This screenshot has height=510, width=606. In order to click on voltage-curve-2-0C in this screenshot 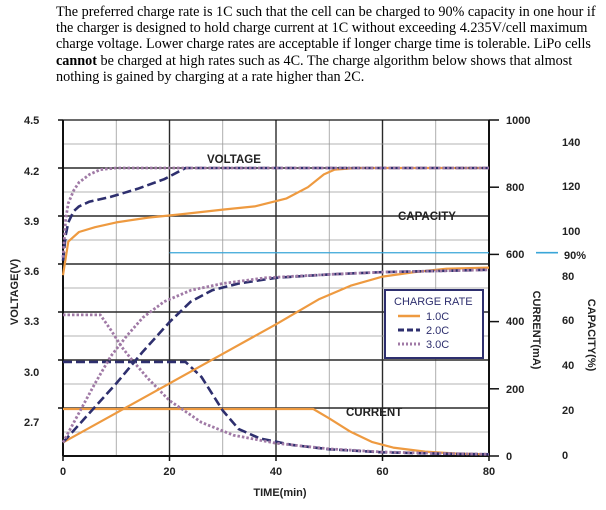, I will do `click(275, 213)`.